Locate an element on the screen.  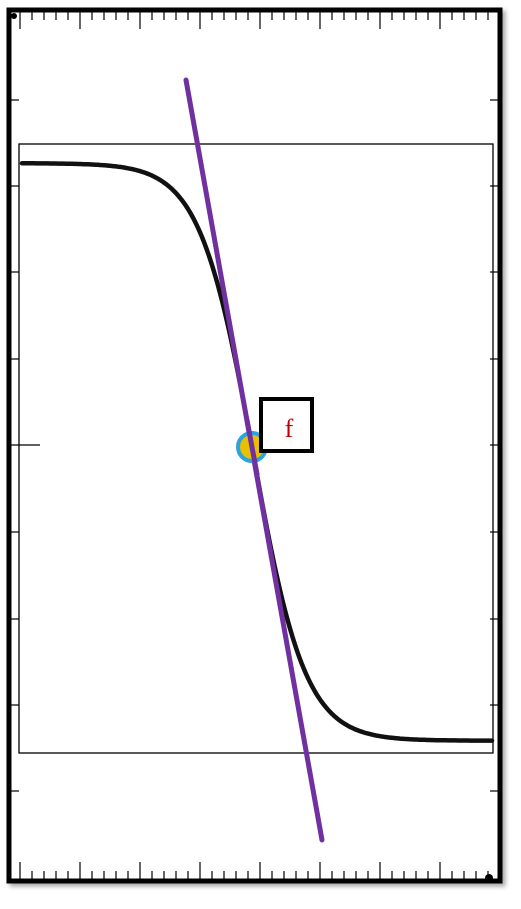
label-f: f is located at coordinates (289, 428).